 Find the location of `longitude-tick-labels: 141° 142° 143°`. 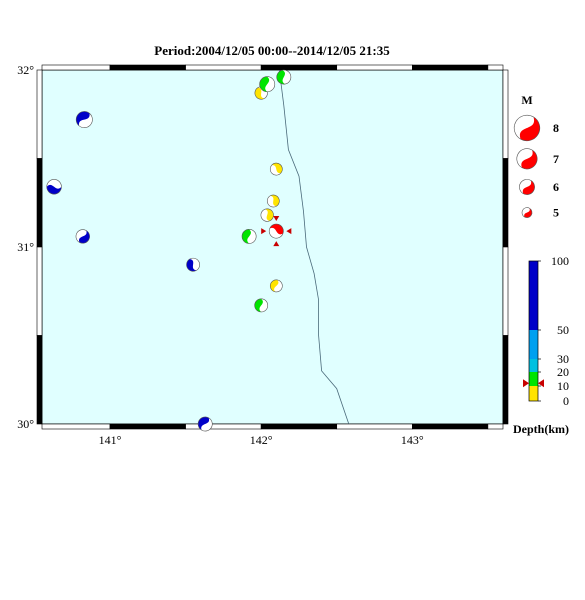

longitude-tick-labels: 141° 142° 143° is located at coordinates (261, 440).